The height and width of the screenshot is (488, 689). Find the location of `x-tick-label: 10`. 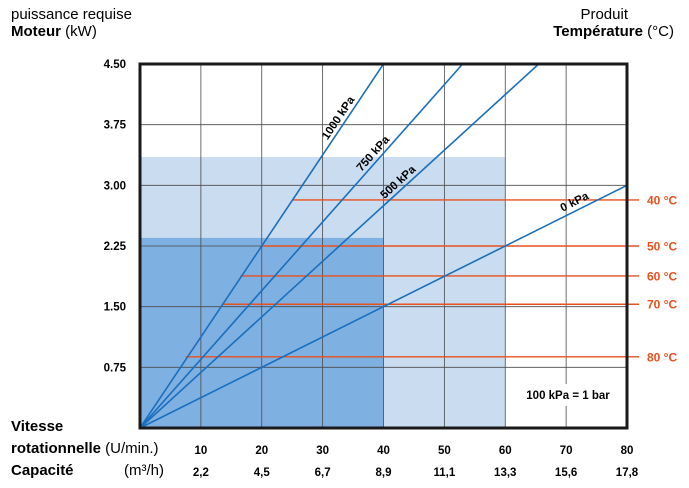

x-tick-label: 10 is located at coordinates (200, 451).